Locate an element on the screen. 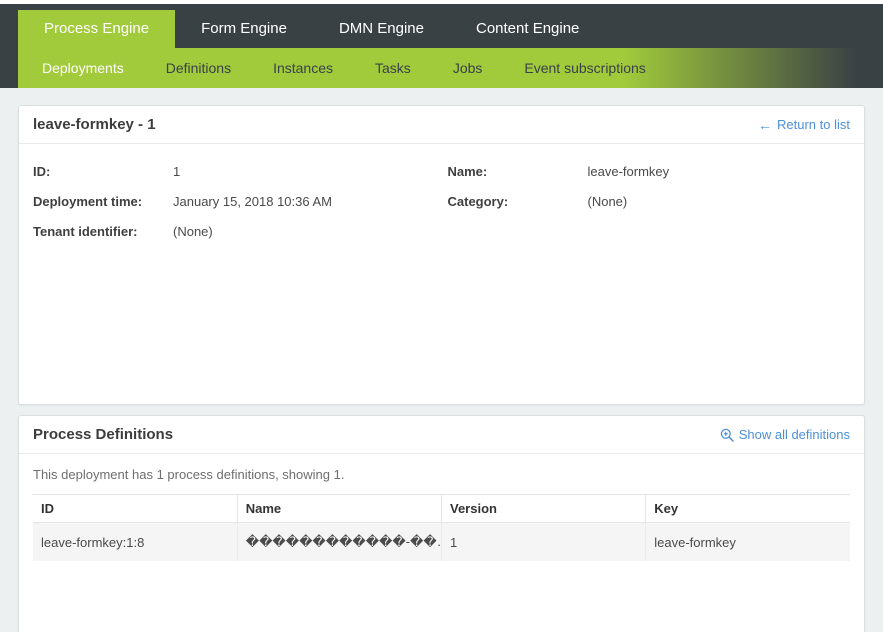  tab-form-engine: Form Engine is located at coordinates (244, 28).